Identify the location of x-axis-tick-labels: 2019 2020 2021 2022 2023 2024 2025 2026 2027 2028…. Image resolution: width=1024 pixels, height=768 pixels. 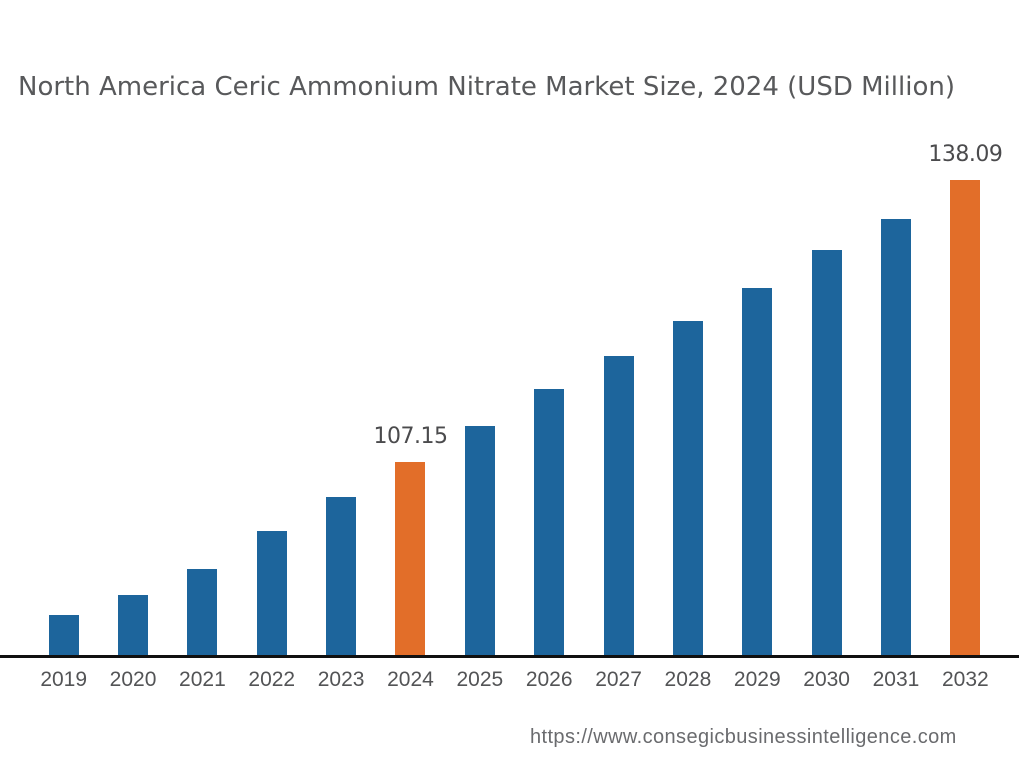
(514, 680).